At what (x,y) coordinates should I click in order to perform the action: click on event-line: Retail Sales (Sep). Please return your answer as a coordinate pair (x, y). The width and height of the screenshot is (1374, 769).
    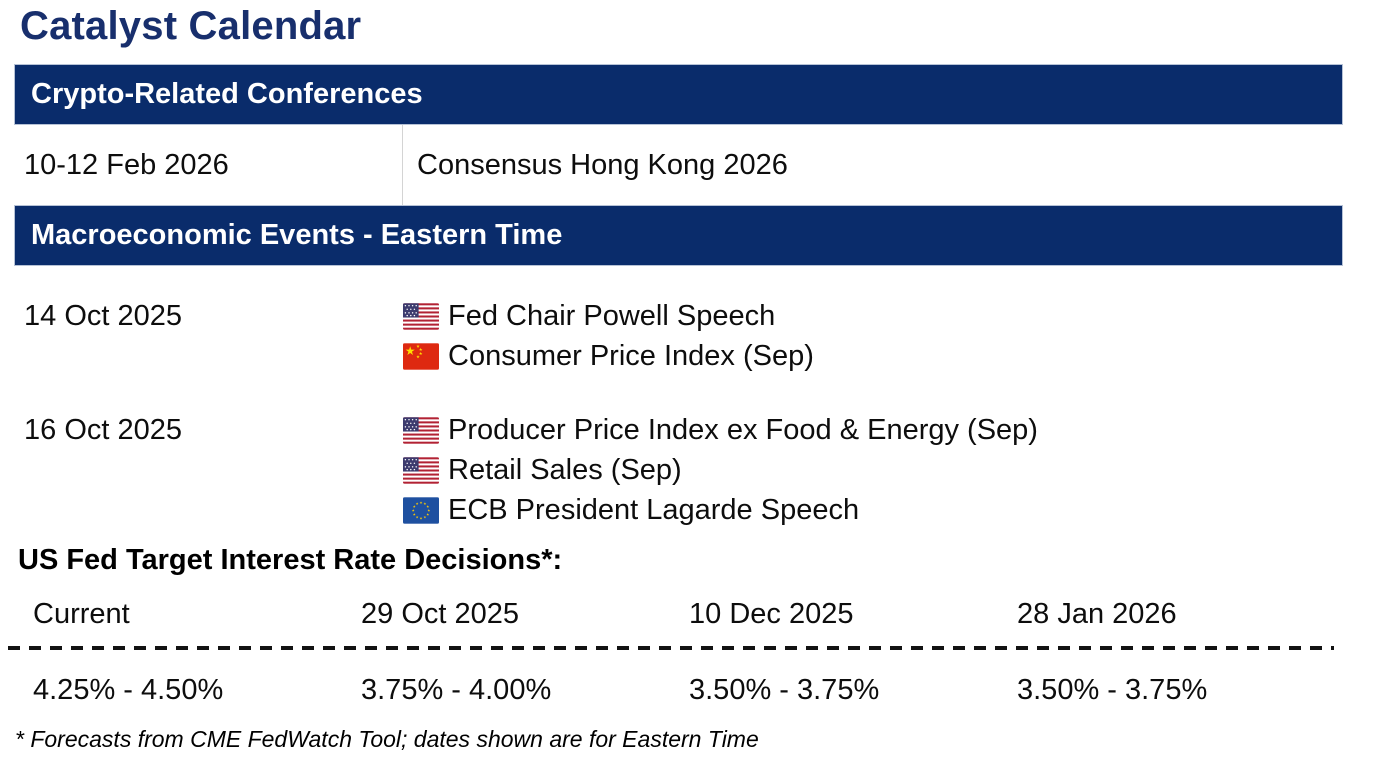
    Looking at the image, I should click on (720, 470).